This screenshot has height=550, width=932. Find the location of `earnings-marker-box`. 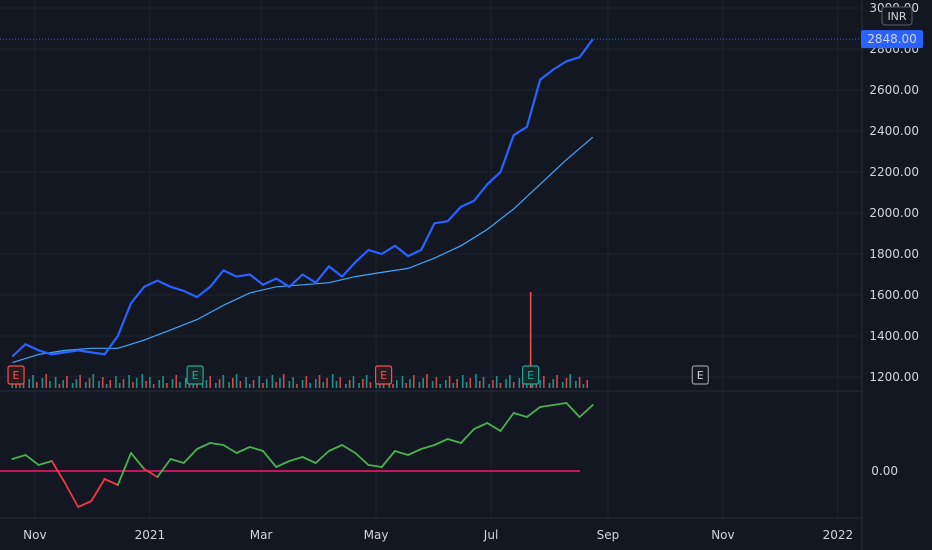

earnings-marker-box is located at coordinates (384, 375).